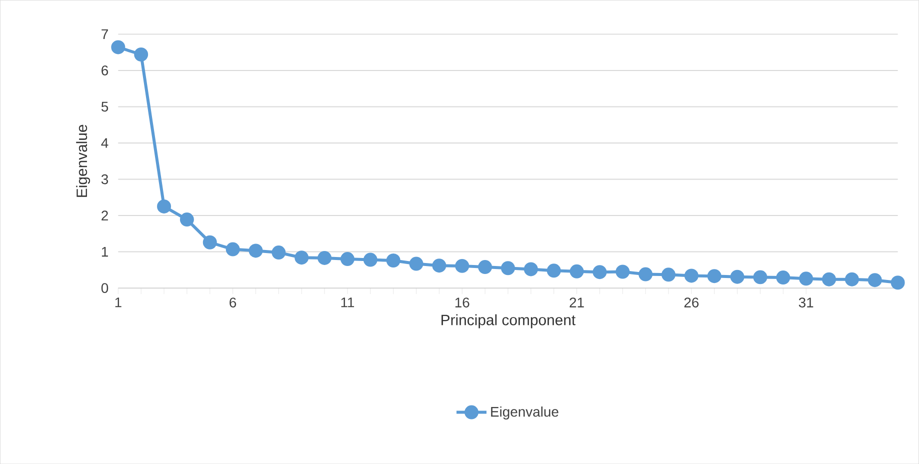 Image resolution: width=919 pixels, height=464 pixels. What do you see at coordinates (104, 107) in the screenshot?
I see `y-tick-label: 5` at bounding box center [104, 107].